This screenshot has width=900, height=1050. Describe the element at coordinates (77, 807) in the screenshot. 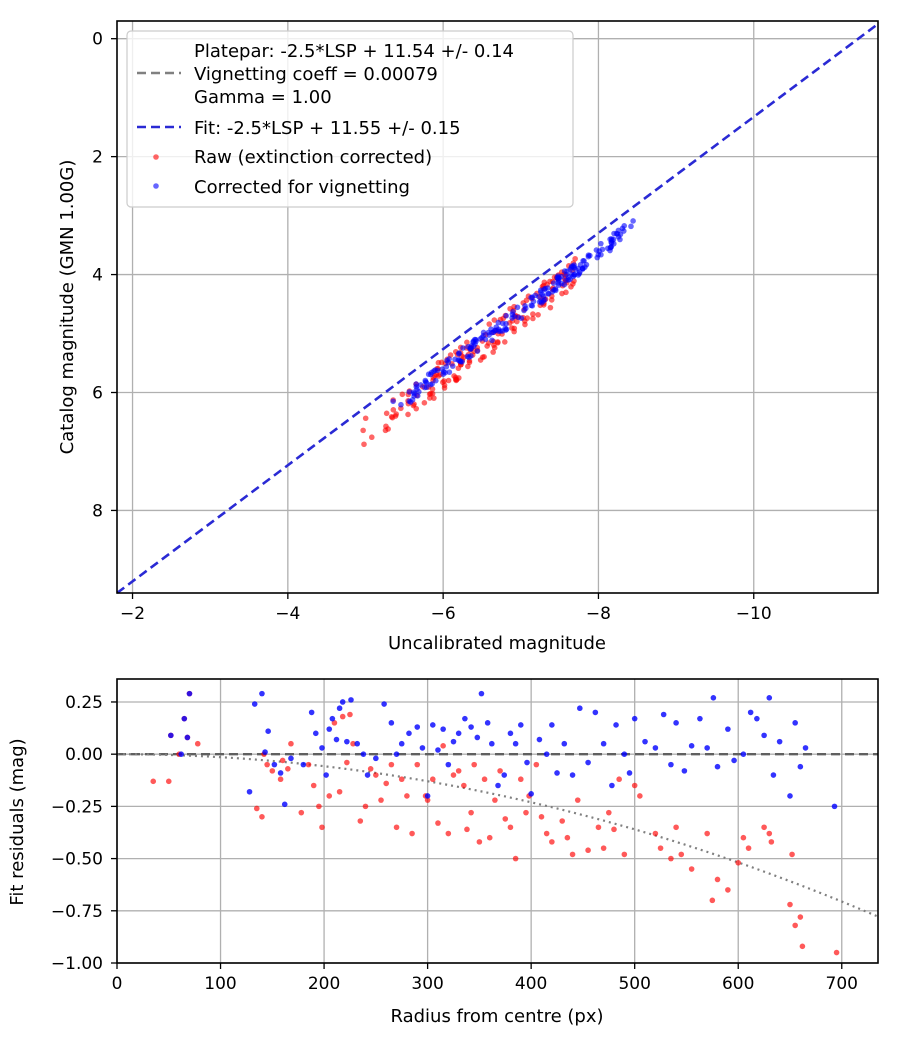

I see `bottom-y-tick-label: −0.25` at that location.